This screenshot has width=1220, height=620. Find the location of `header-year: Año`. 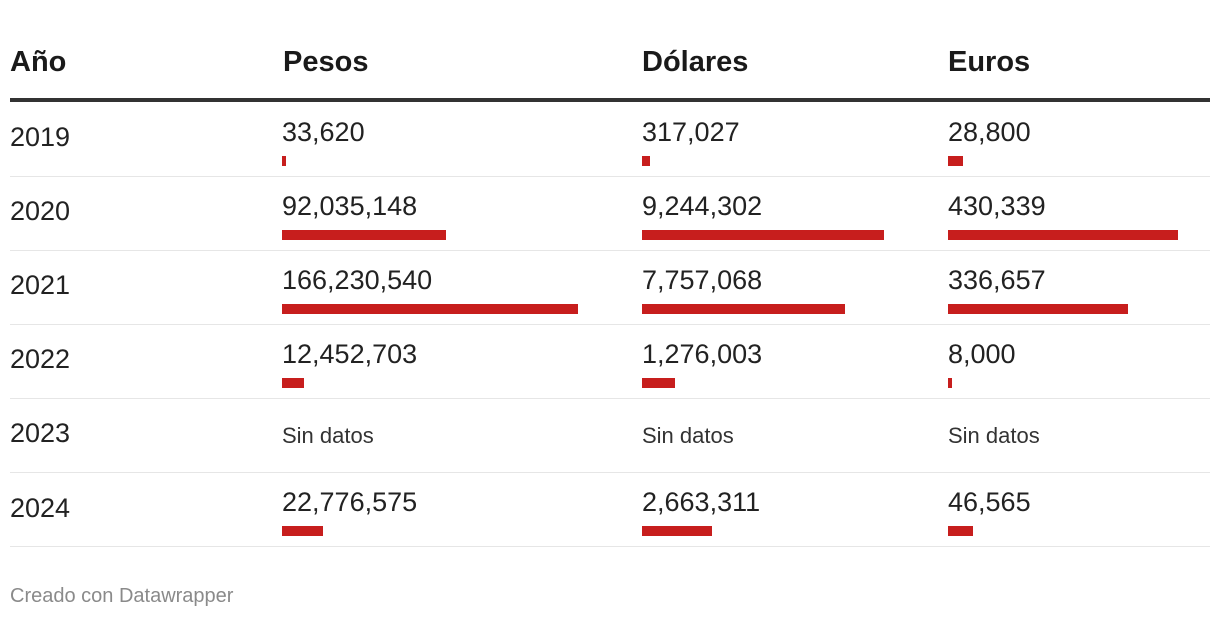

header-year: Año is located at coordinates (38, 62).